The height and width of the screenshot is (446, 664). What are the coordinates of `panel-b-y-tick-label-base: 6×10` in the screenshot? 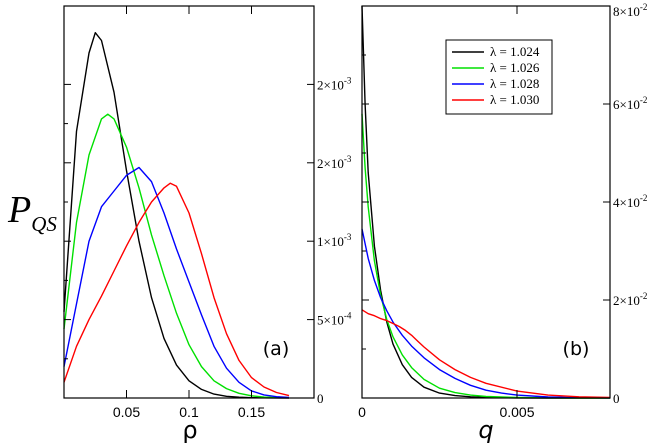 It's located at (626, 104).